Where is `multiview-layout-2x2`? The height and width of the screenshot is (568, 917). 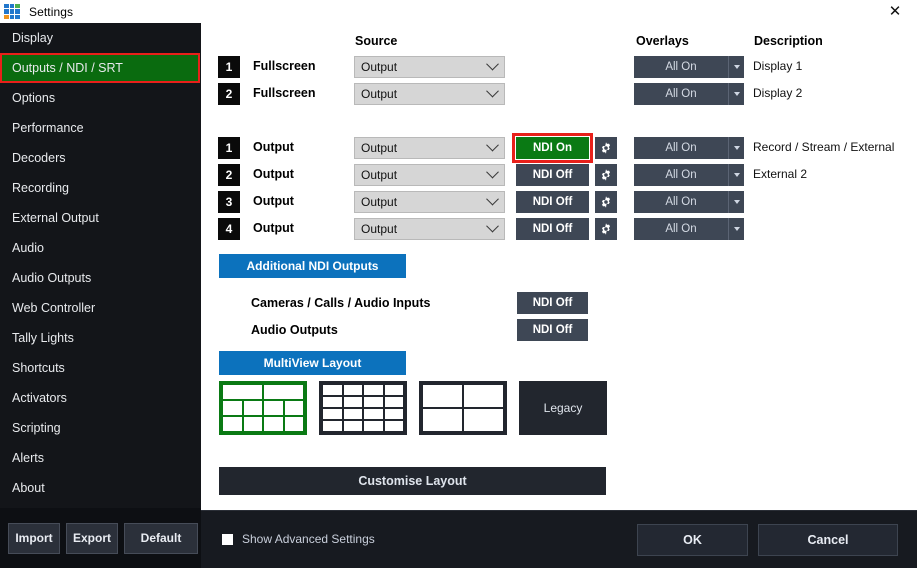 multiview-layout-2x2 is located at coordinates (463, 408).